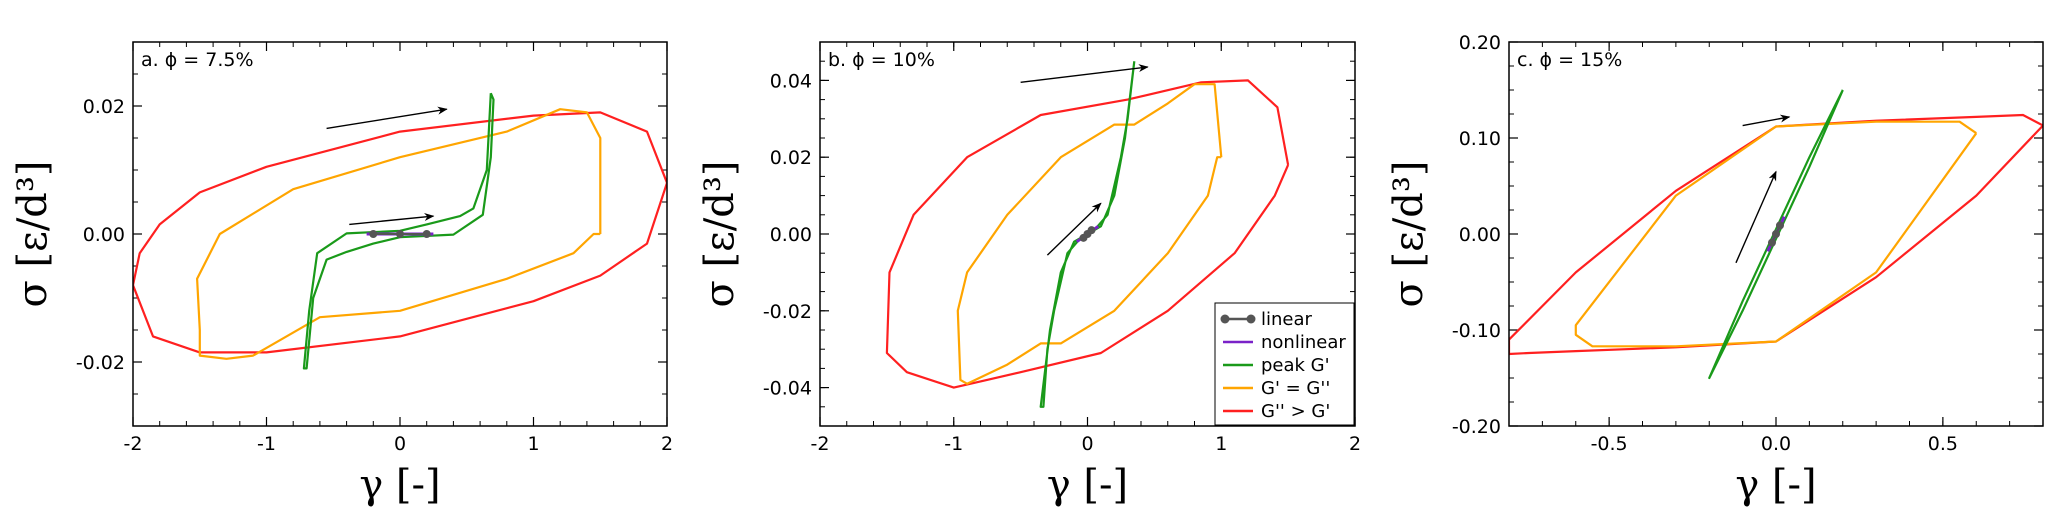  Describe the element at coordinates (1943, 444) in the screenshot. I see `x-tick-label: 0.5` at that location.